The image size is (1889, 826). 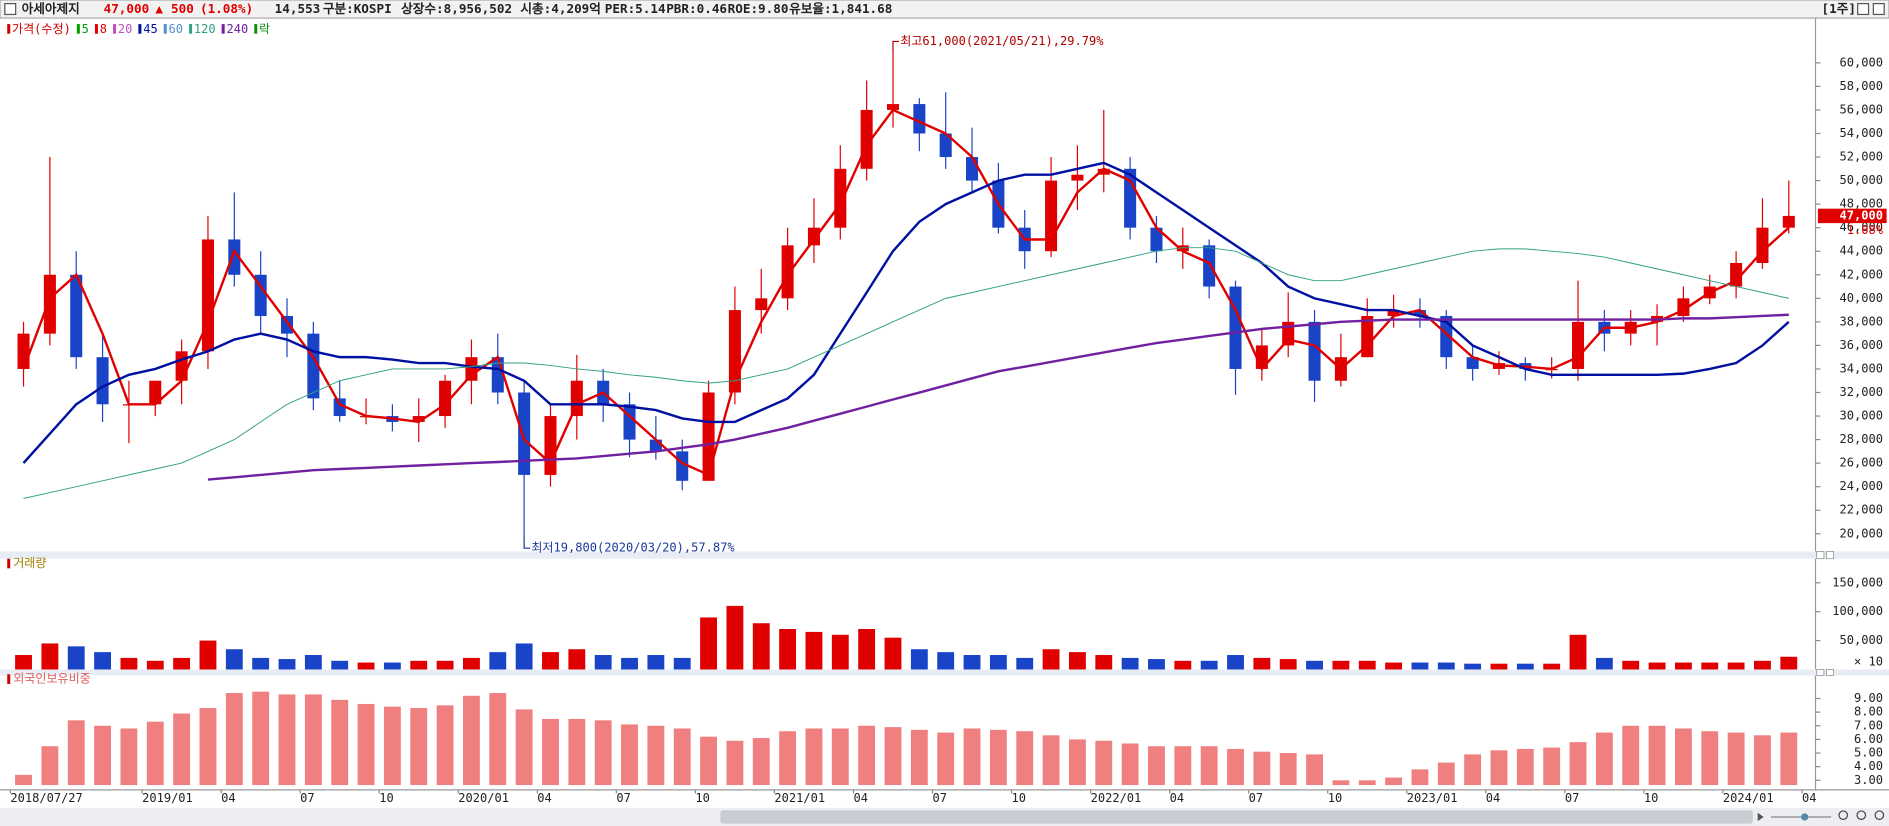 I want to click on legend-label: 20, so click(x=125, y=29).